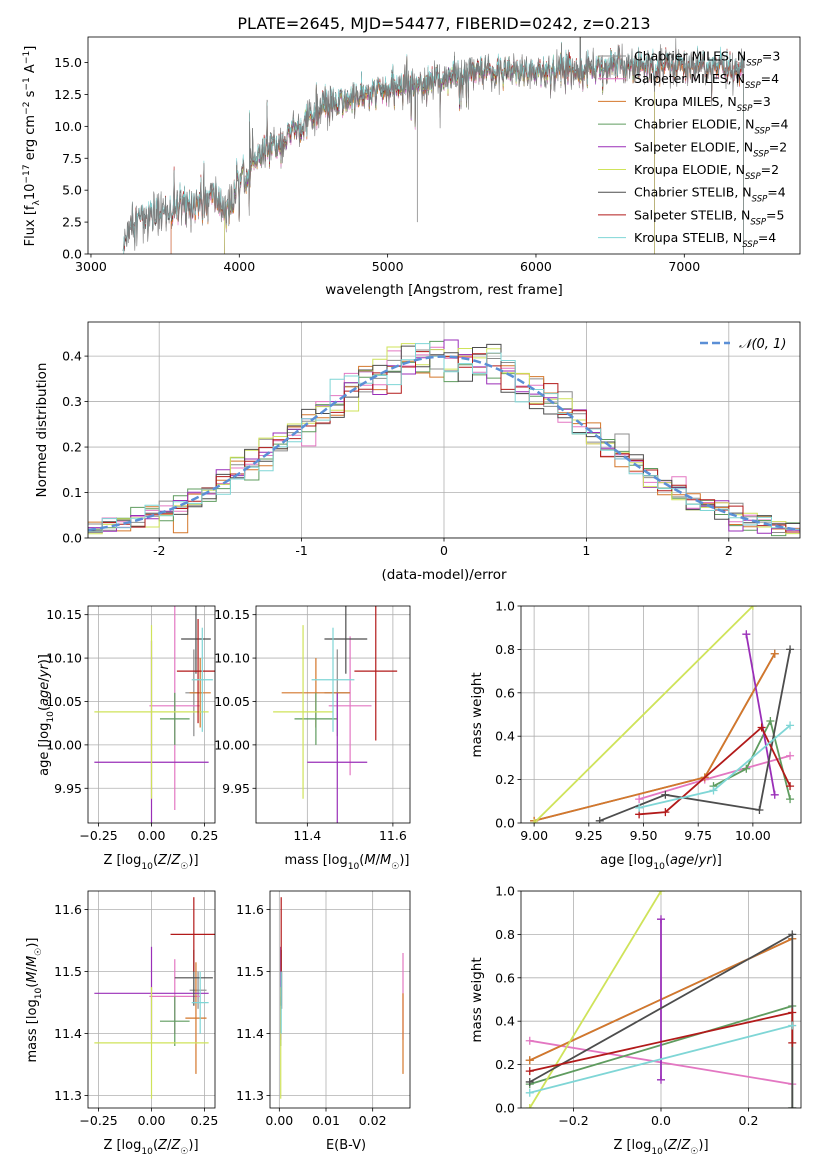  What do you see at coordinates (444, 443) in the screenshot?
I see `residuals-gaussian-curve` at bounding box center [444, 443].